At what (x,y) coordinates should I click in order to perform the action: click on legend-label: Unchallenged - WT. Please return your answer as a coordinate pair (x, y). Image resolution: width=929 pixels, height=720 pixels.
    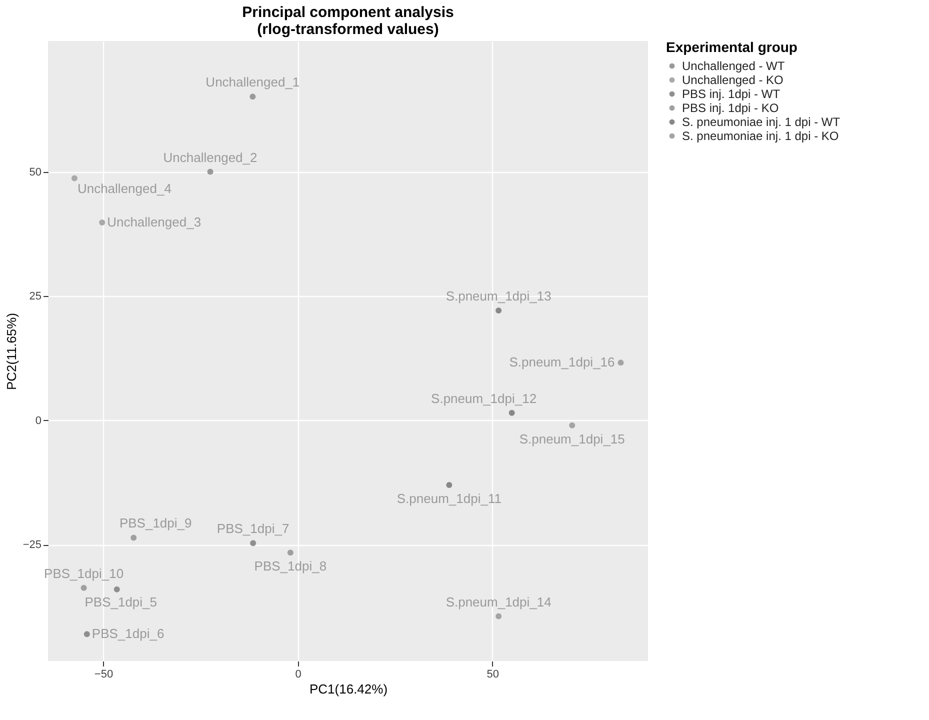
    Looking at the image, I should click on (734, 66).